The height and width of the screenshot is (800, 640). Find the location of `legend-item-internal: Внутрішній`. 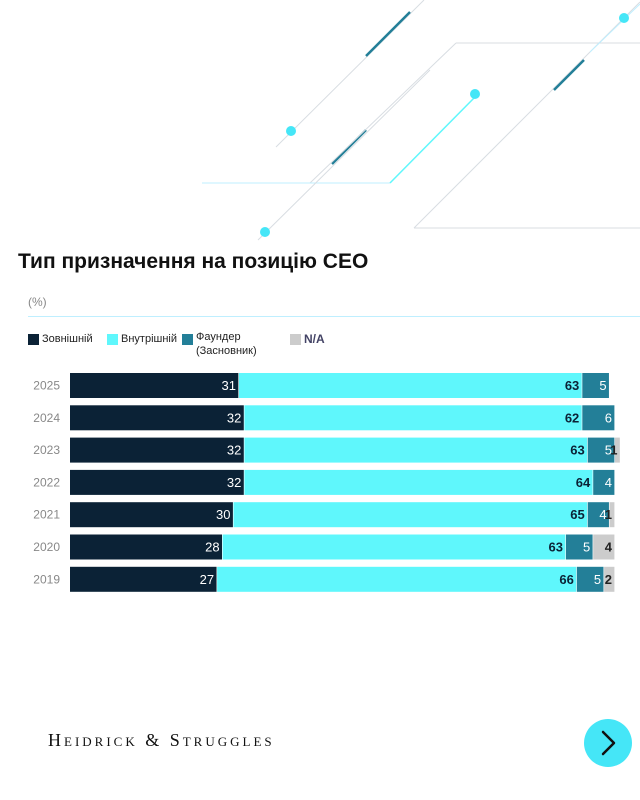

legend-item-internal: Внутрішній is located at coordinates (142, 339).